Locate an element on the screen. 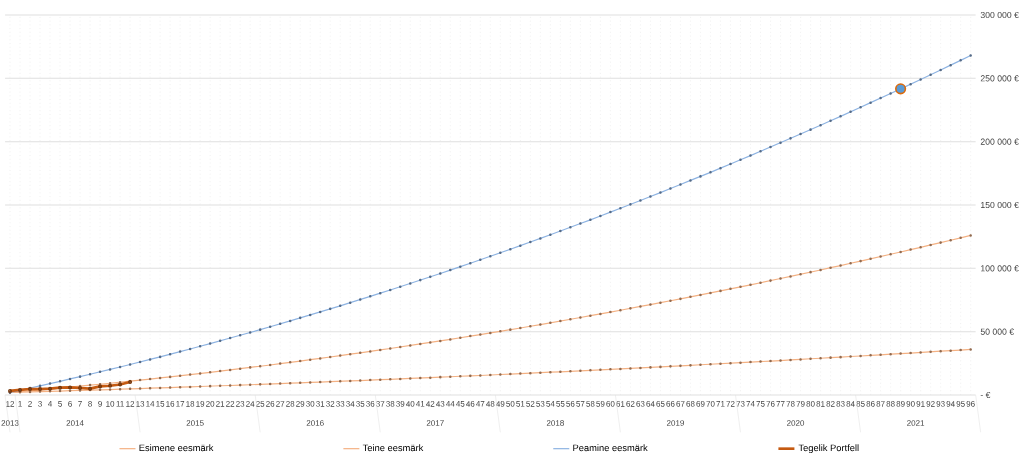 This screenshot has height=455, width=1024. x-tick-label: 71 is located at coordinates (720, 404).